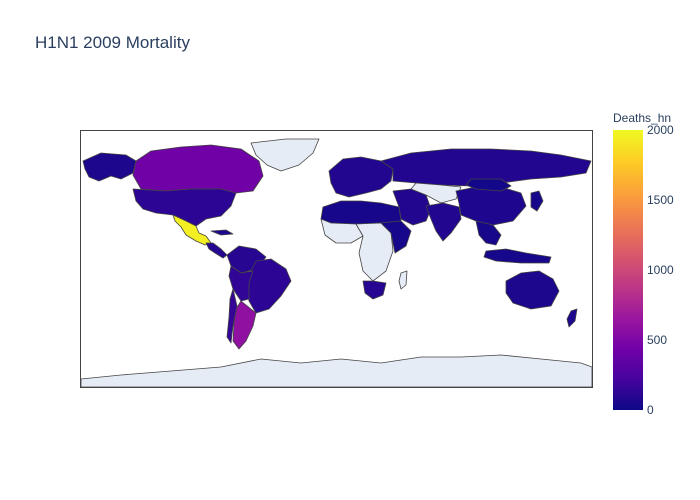  Describe the element at coordinates (184, 207) in the screenshot. I see `region-usa` at that location.